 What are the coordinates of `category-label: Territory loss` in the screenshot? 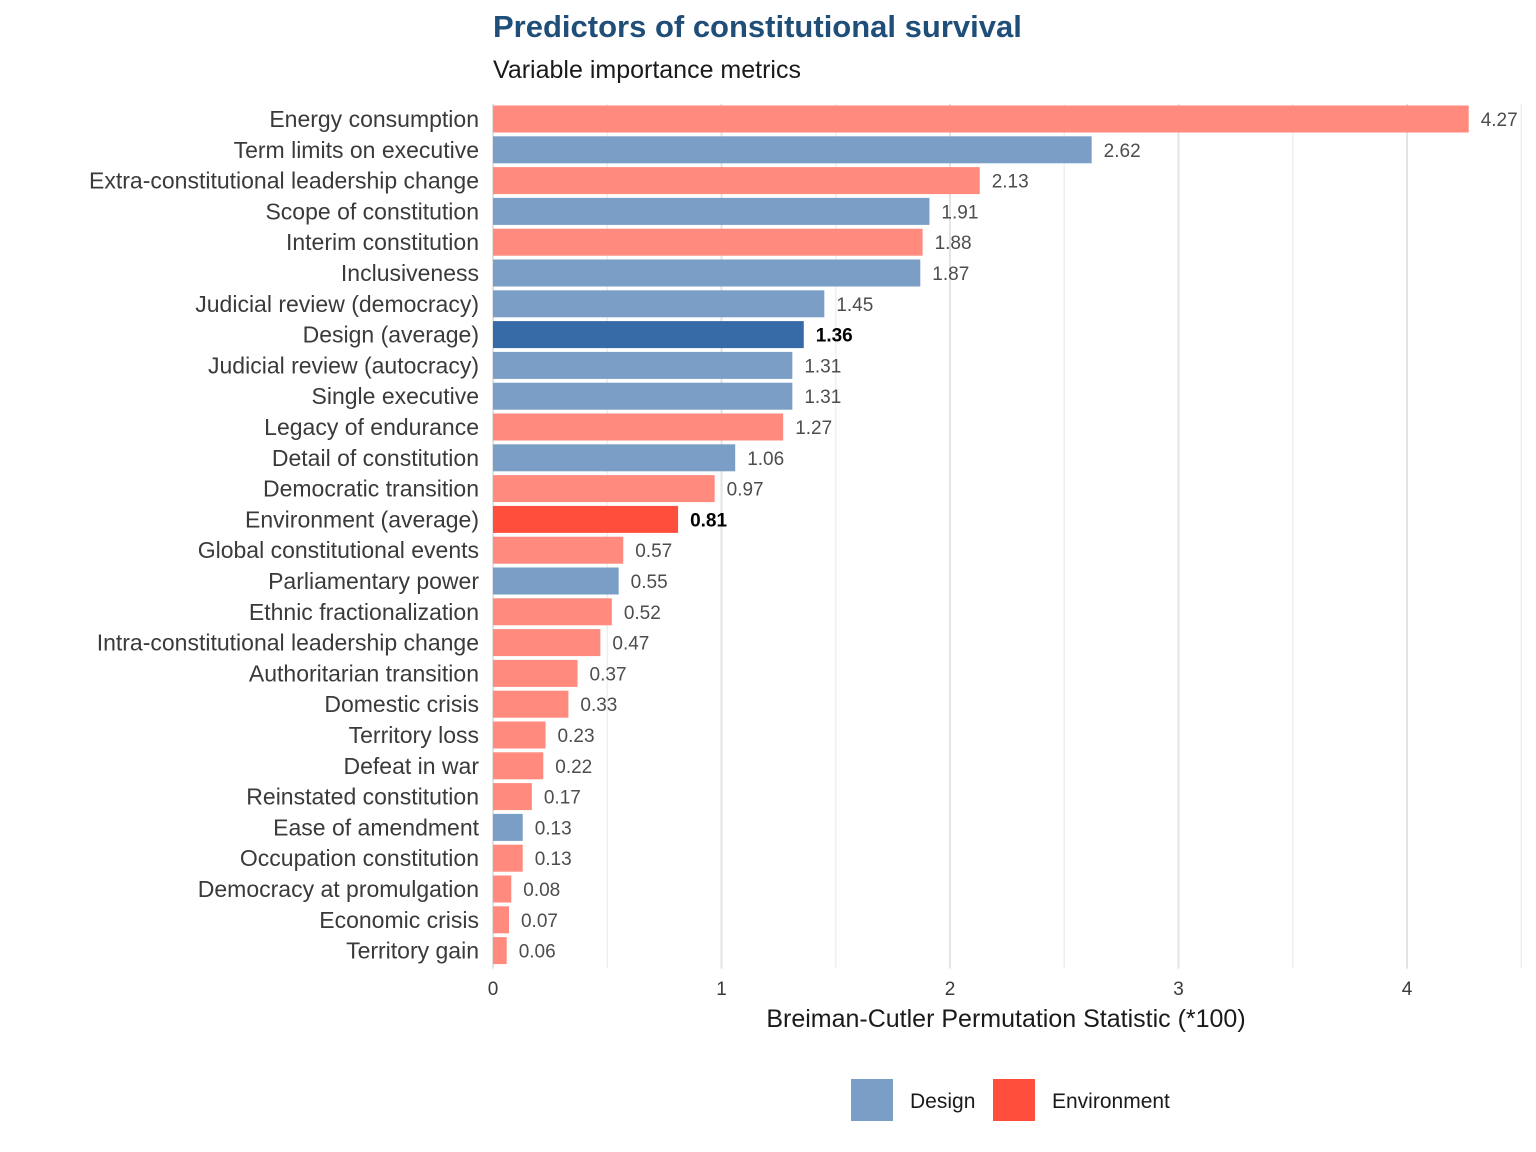 It's located at (414, 735).